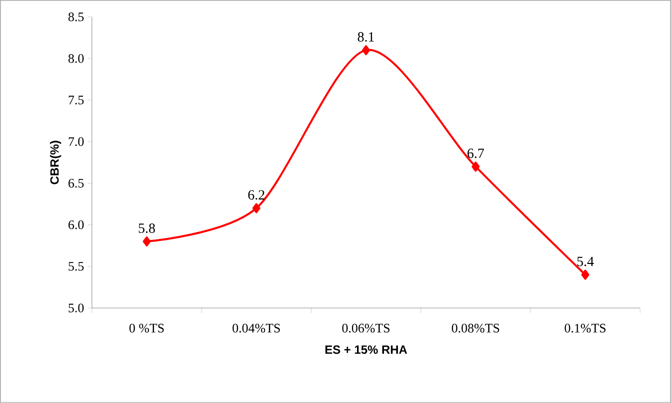  What do you see at coordinates (76, 100) in the screenshot?
I see `y-tick-label: 7.5` at bounding box center [76, 100].